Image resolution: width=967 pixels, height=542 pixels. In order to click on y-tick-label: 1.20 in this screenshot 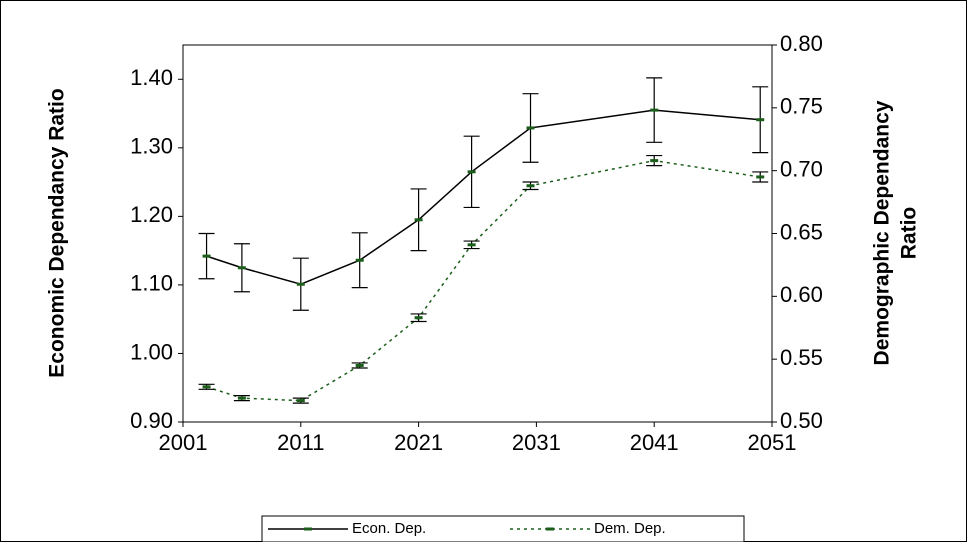, I will do `click(151, 214)`.